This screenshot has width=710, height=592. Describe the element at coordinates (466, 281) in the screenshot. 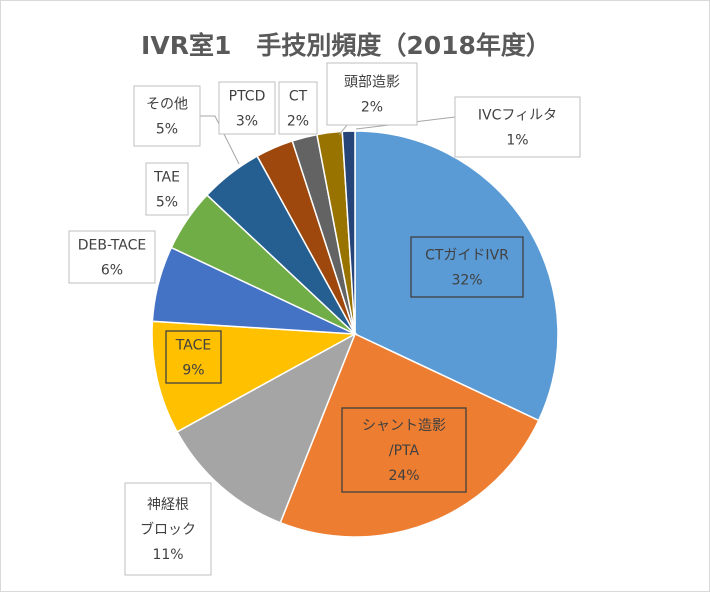

I see `data-label-percent: 32%` at that location.